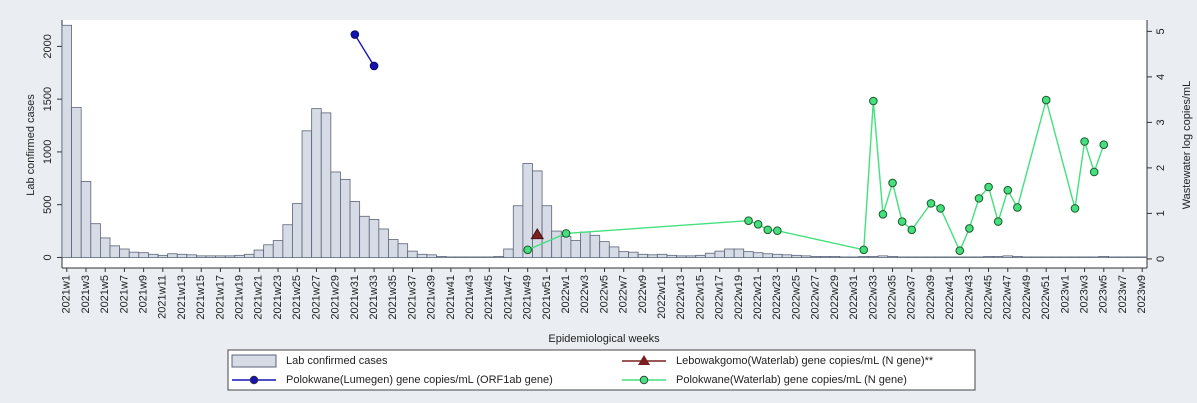  I want to click on x-tick-label: 2021w45, so click(489, 297).